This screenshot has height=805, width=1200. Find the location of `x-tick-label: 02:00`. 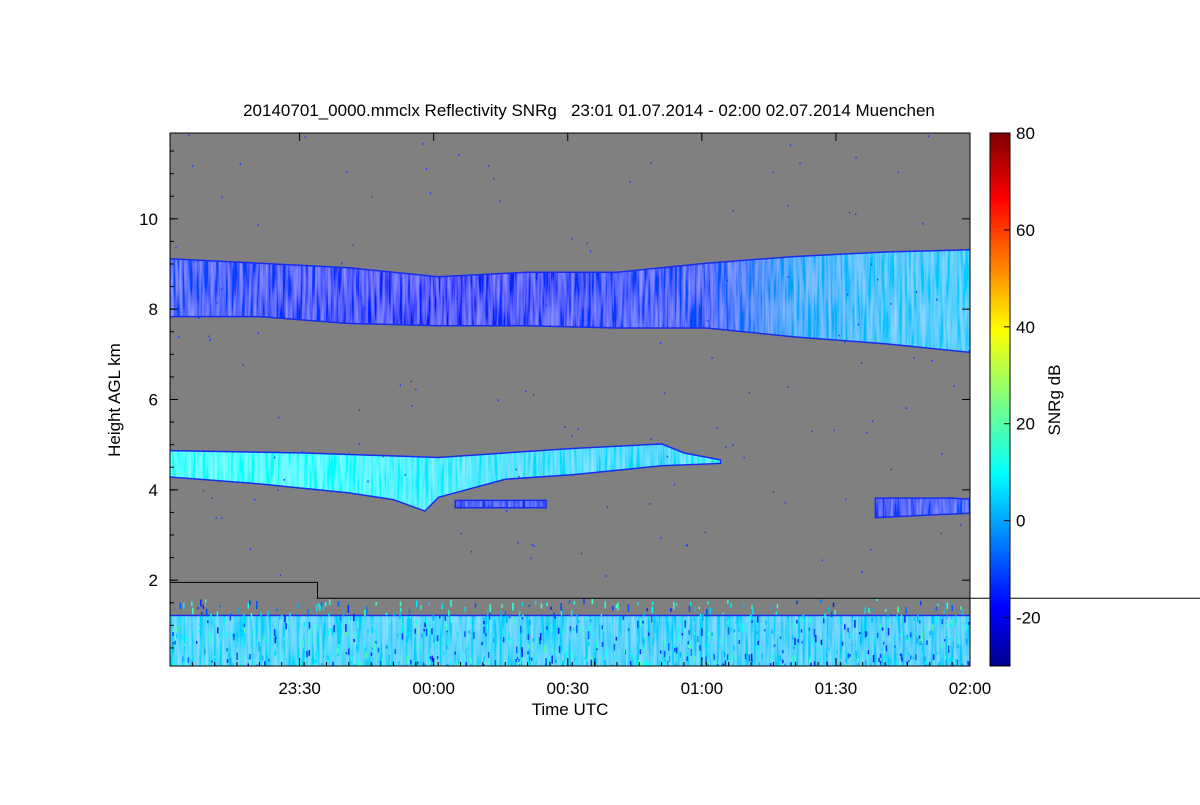

x-tick-label: 02:00 is located at coordinates (970, 688).